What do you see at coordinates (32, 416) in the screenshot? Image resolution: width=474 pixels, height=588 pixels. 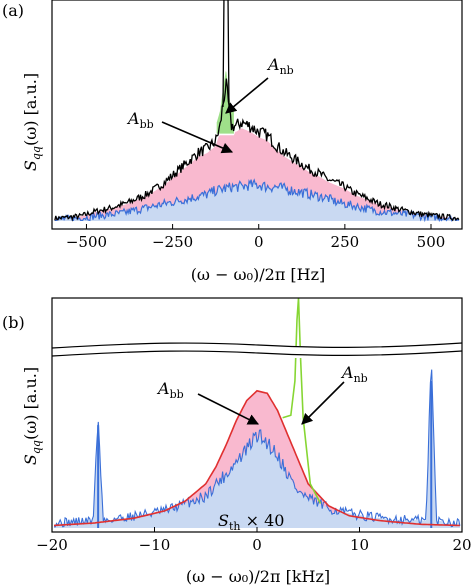 I see `panel-b-ylabel: Sqq(ω) [a.u.]` at bounding box center [32, 416].